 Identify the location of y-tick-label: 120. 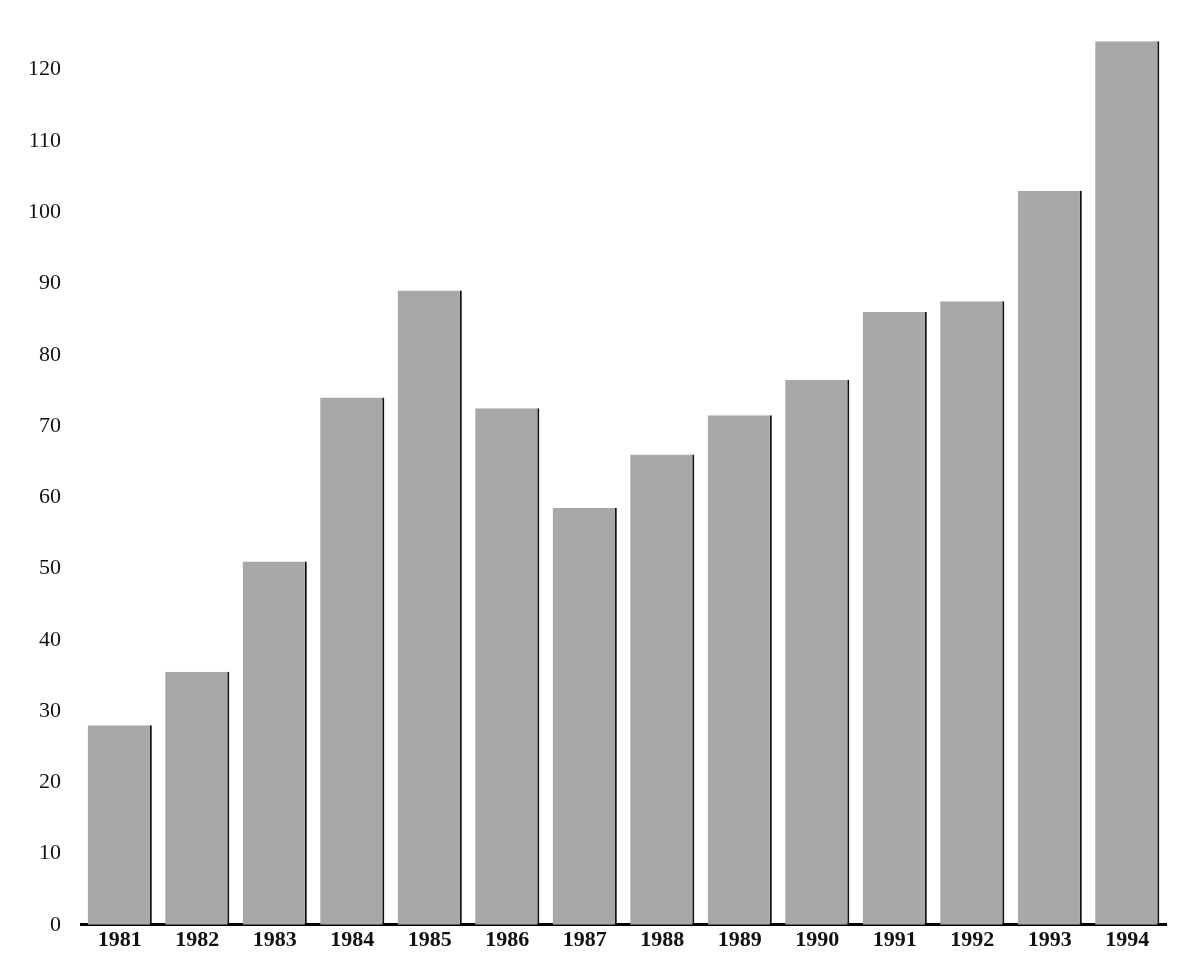
(44, 68).